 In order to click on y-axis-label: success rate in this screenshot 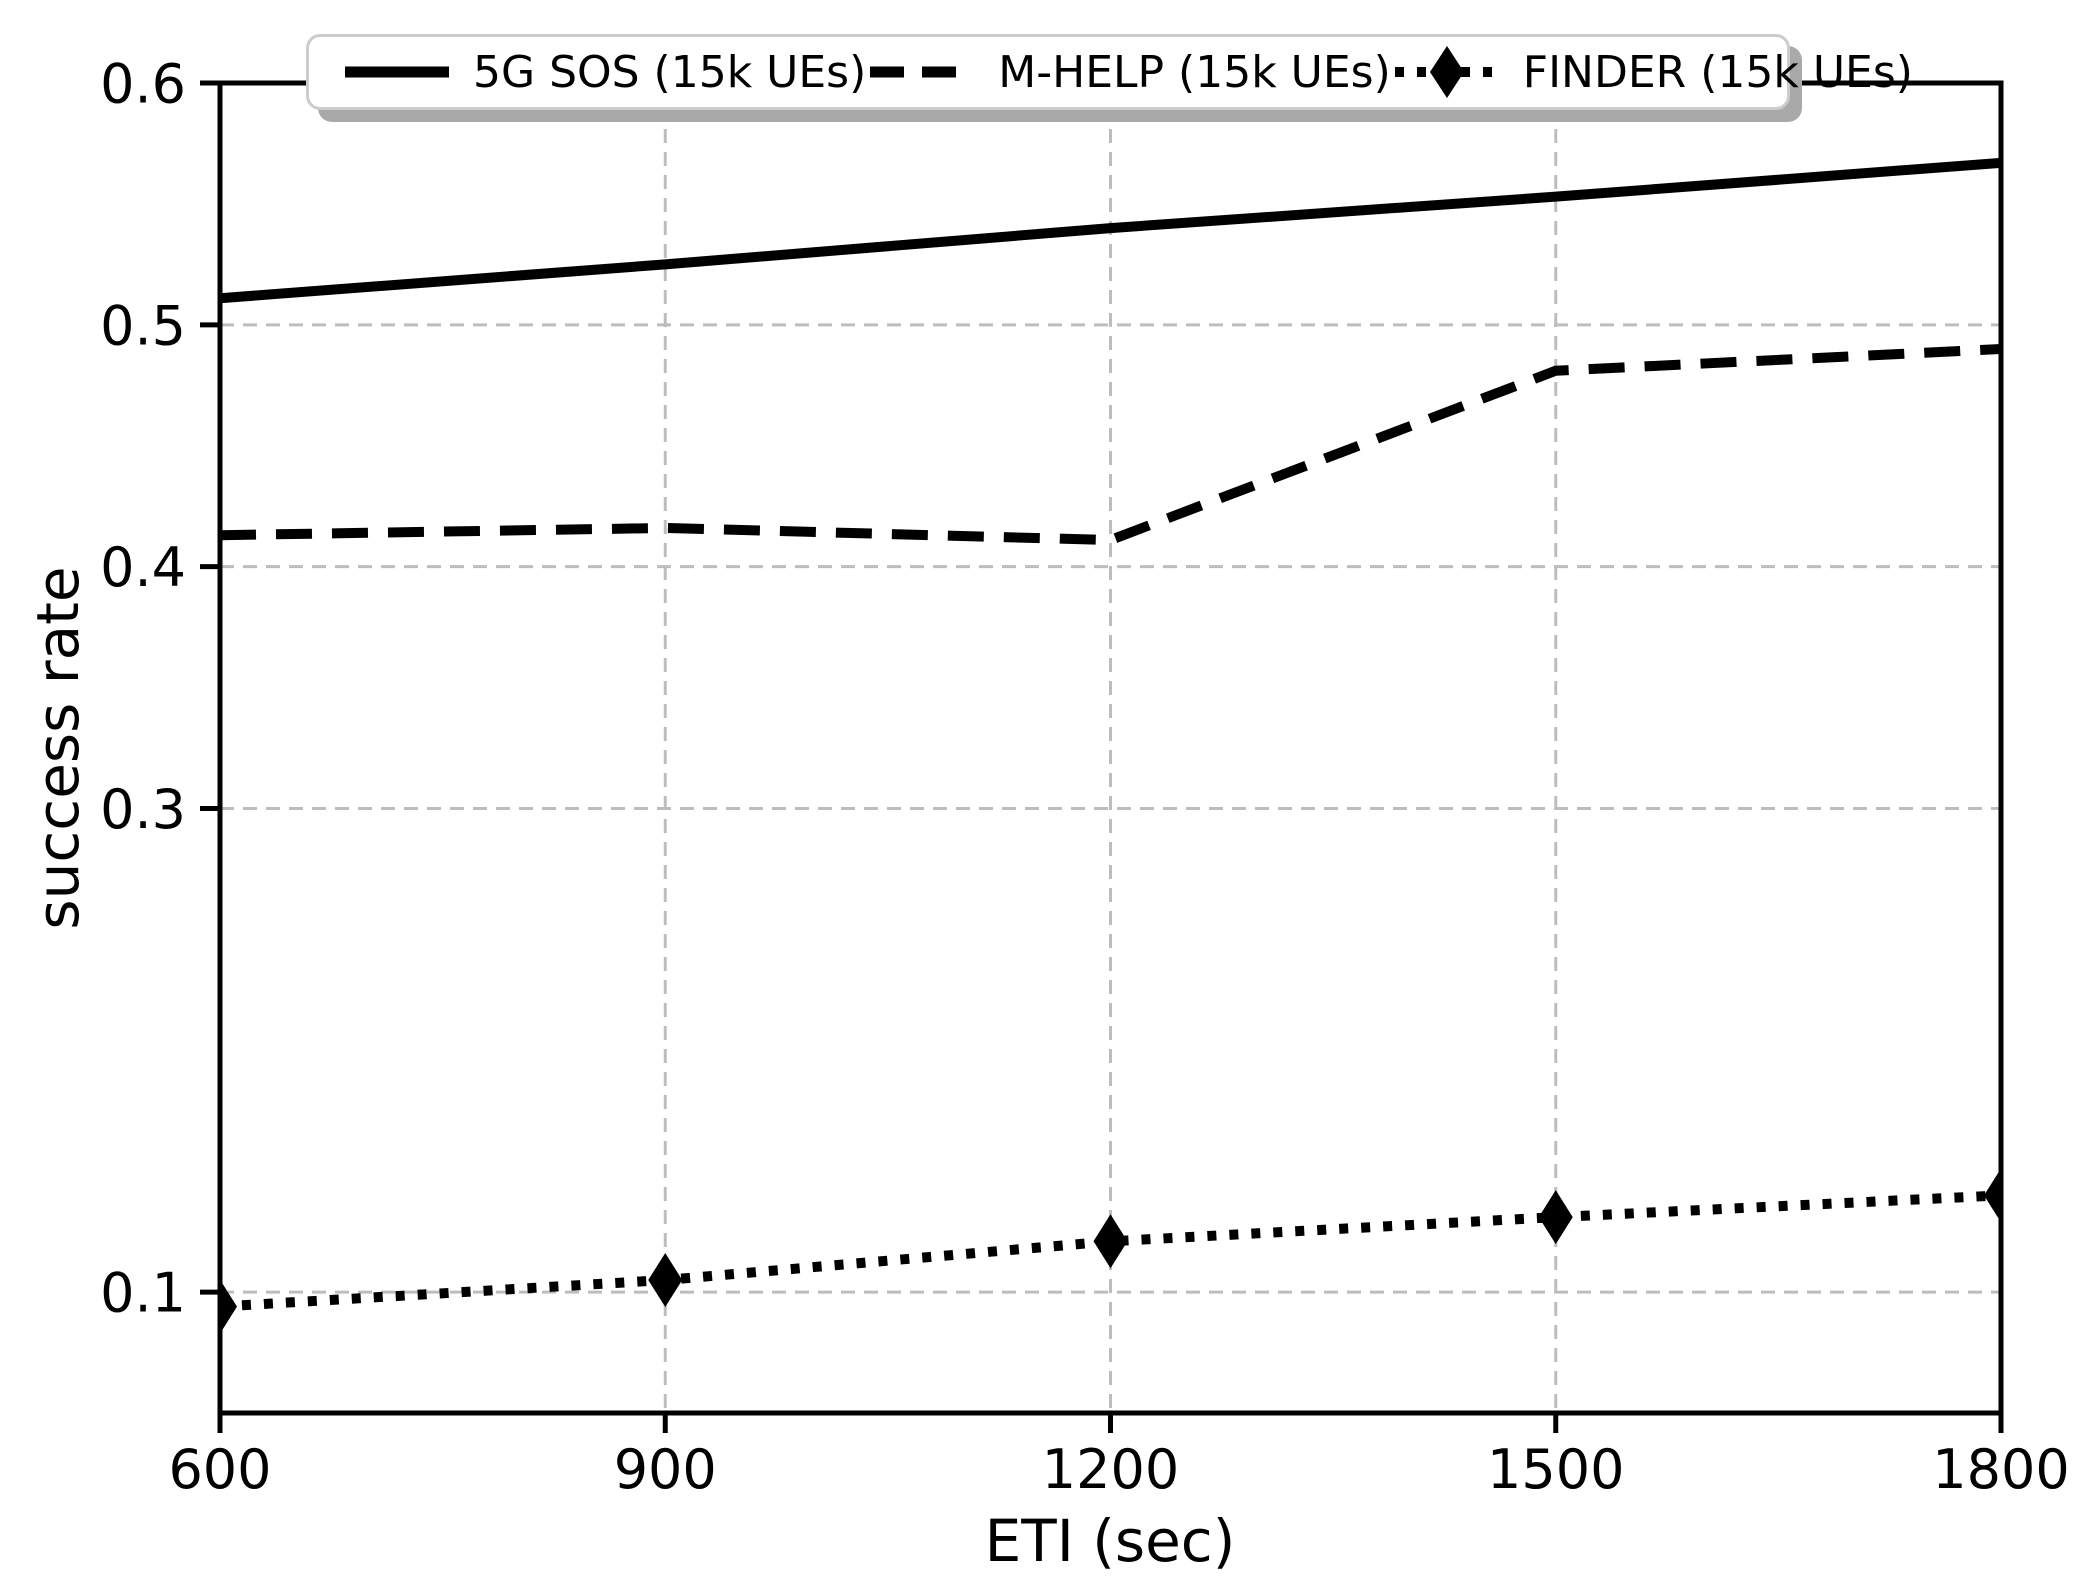, I will do `click(58, 748)`.